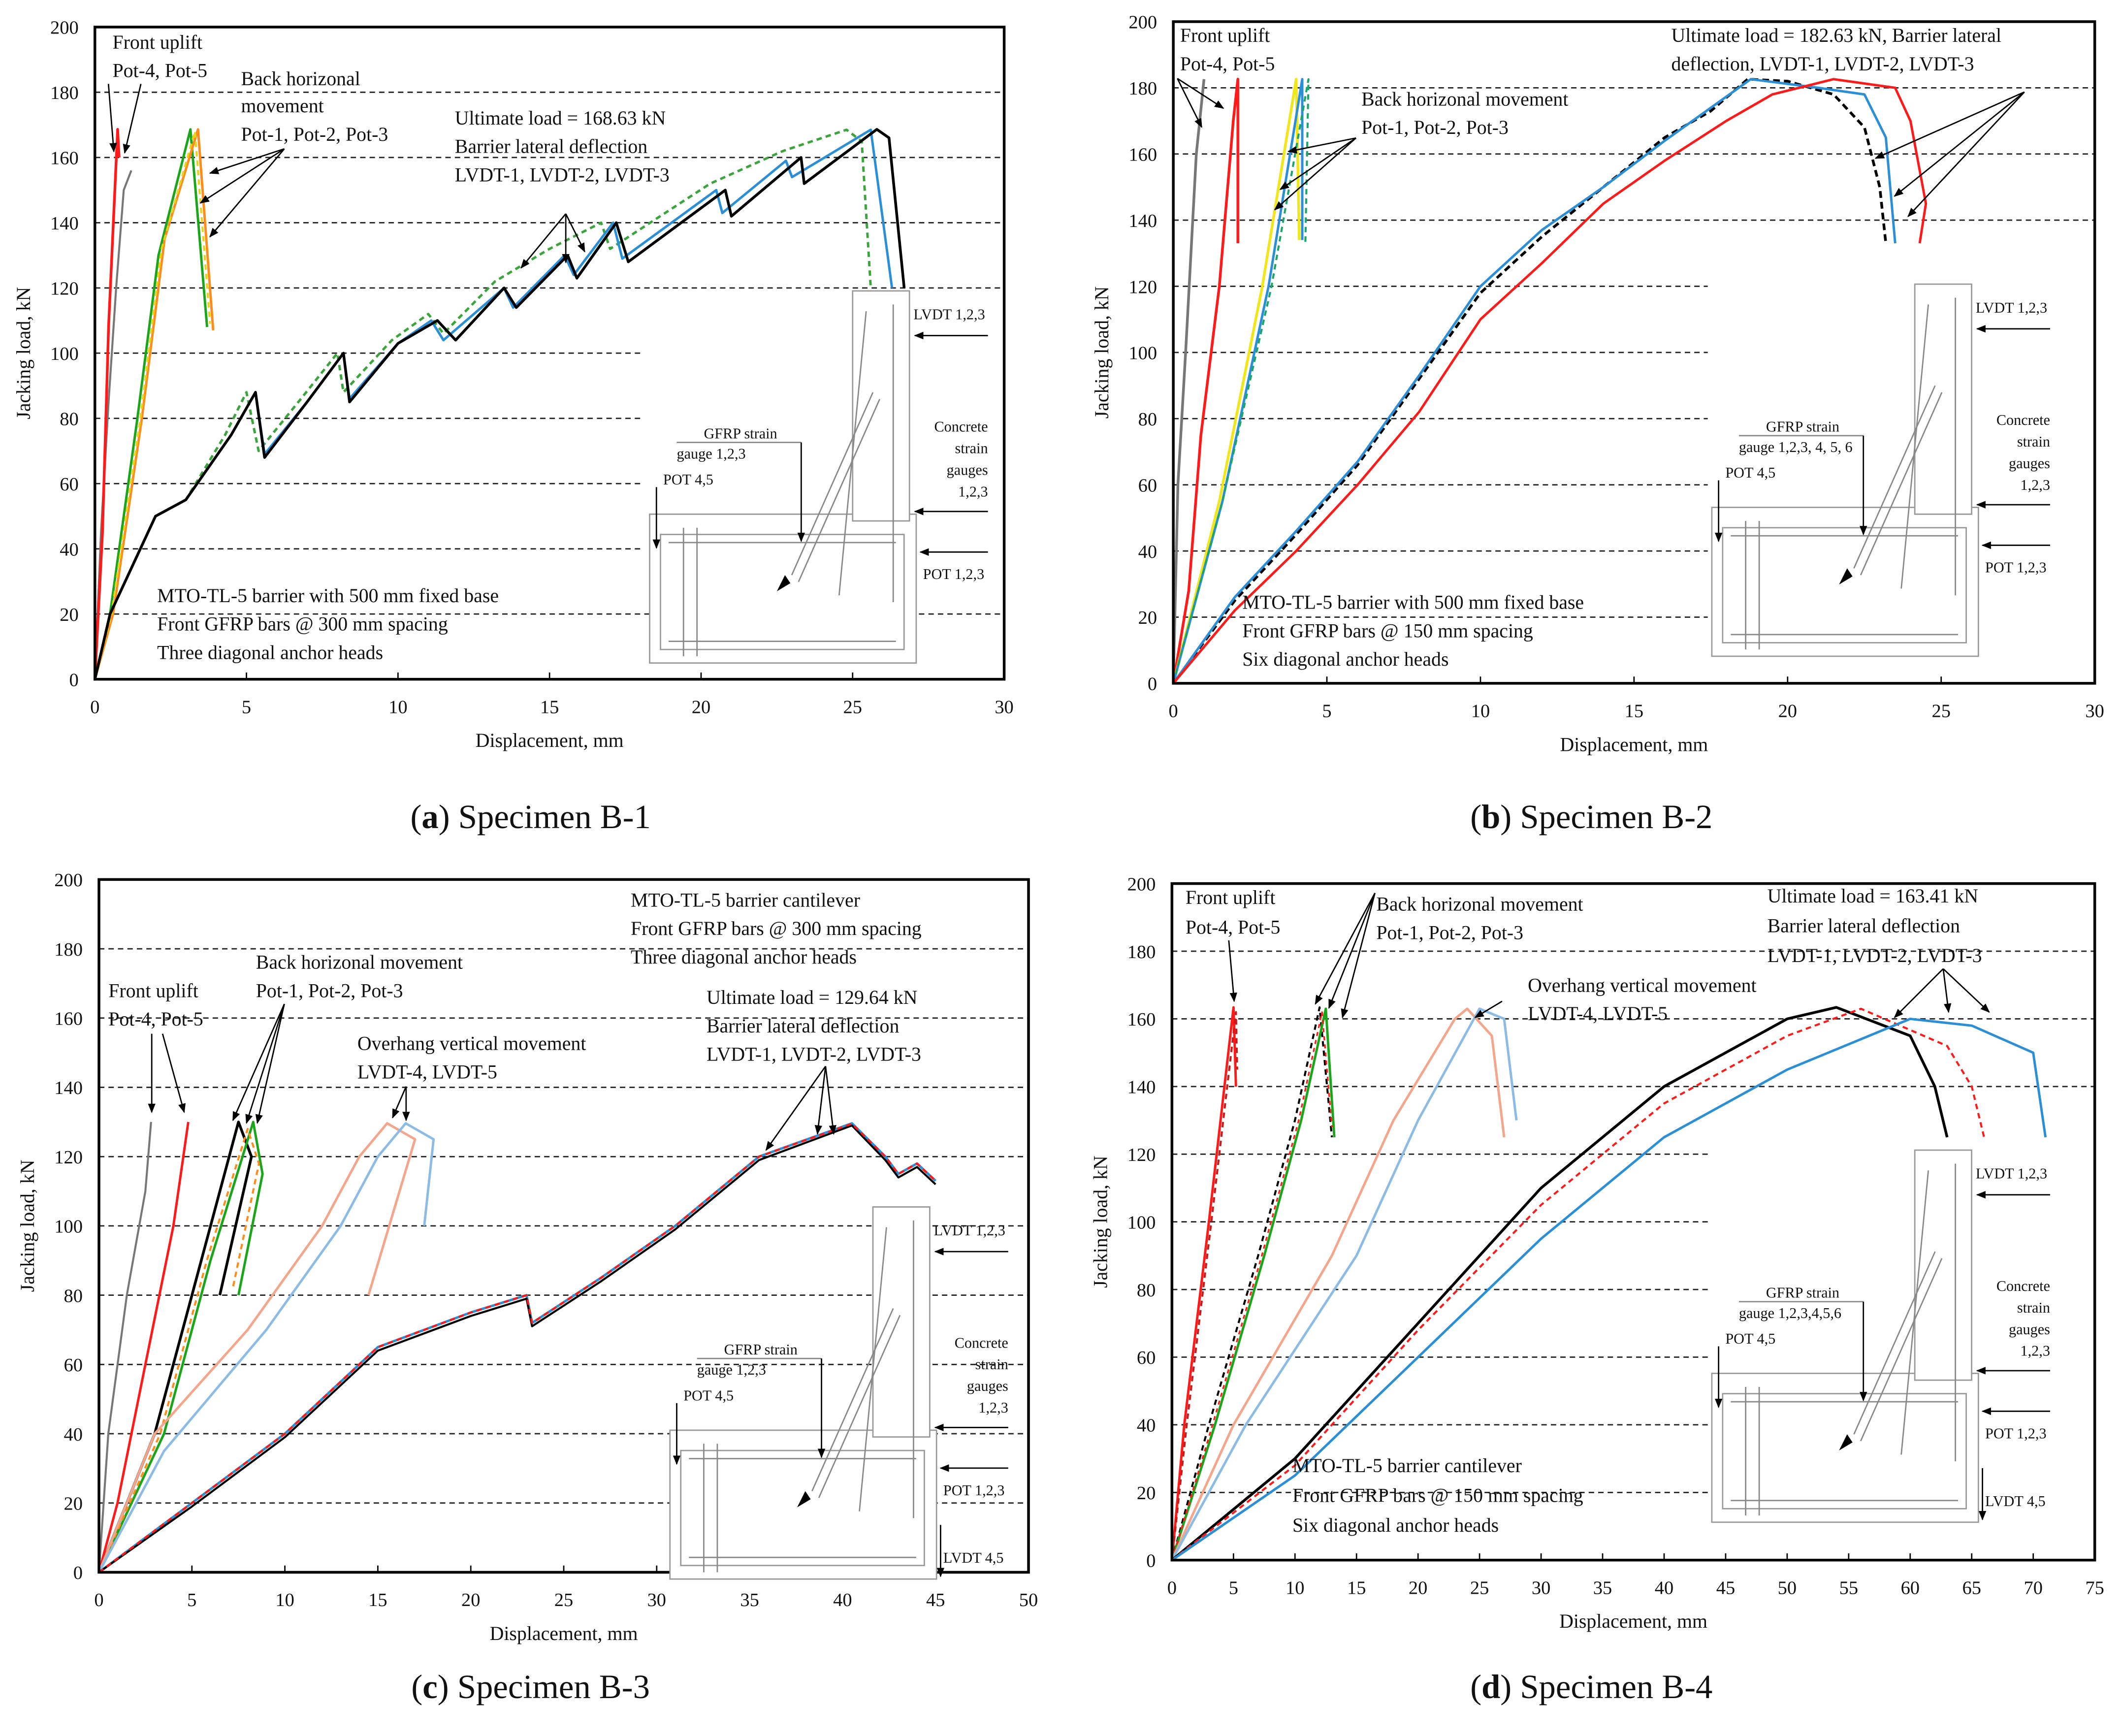  Describe the element at coordinates (1849, 1588) in the screenshot. I see `x-tick-label: 55` at that location.